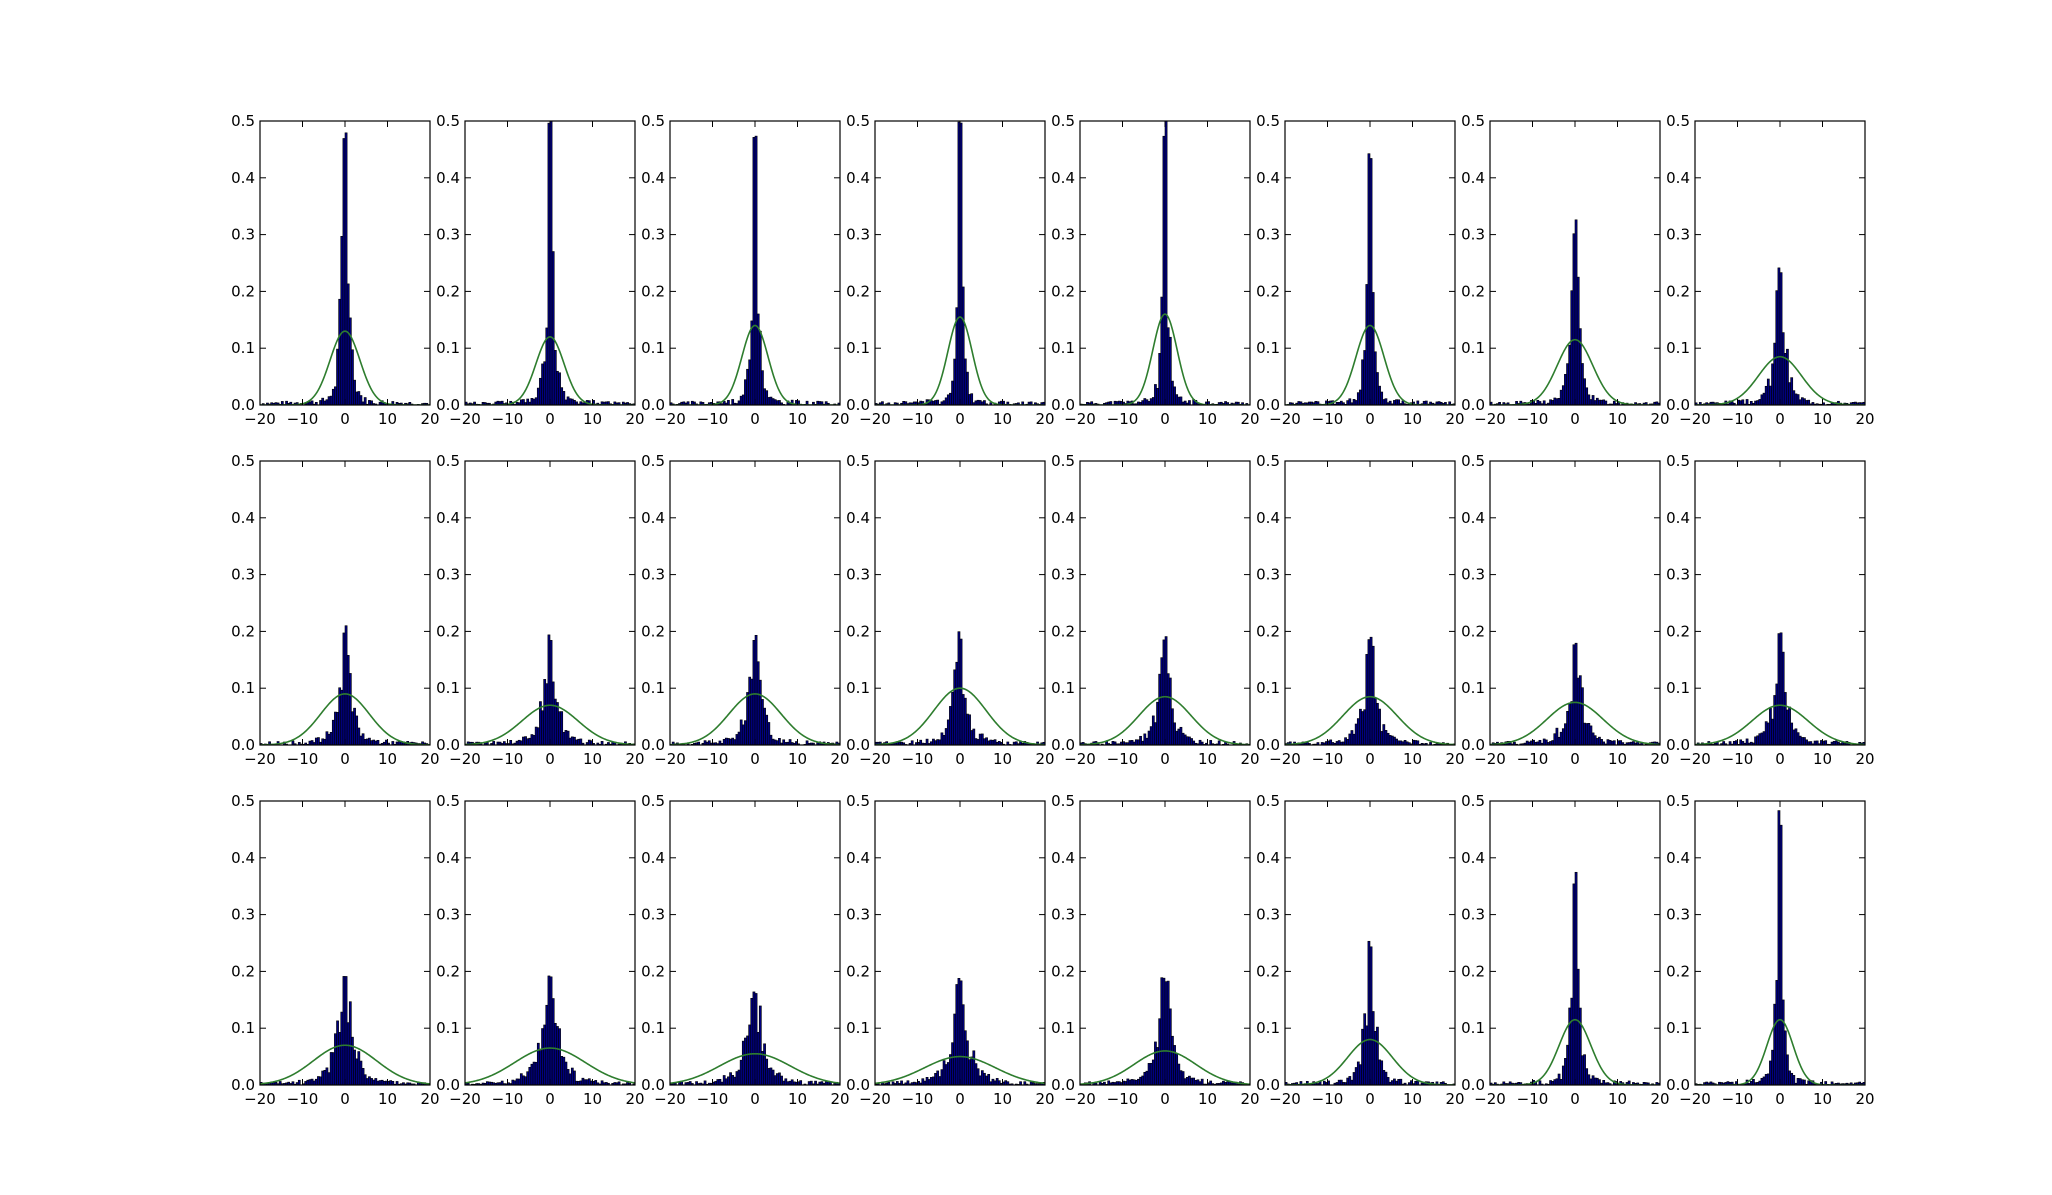 Image resolution: width=2052 pixels, height=1195 pixels. What do you see at coordinates (1155, 950) in the screenshot?
I see `panel-r3c5: 0.0 0.1 0.2 0.3 0.4 0.5 −20 −10 0 10 20` at bounding box center [1155, 950].